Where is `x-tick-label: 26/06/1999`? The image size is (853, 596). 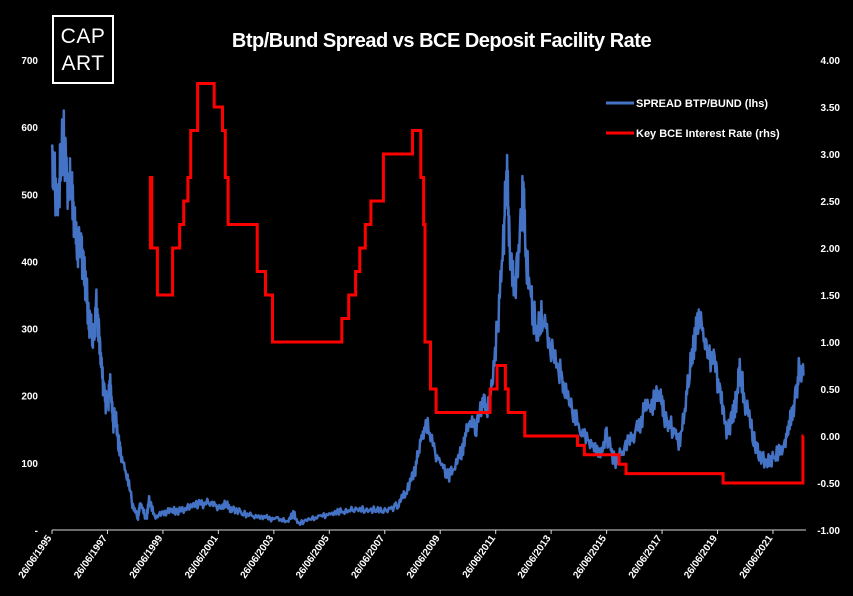 x-tick-label: 26/06/1999 is located at coordinates (147, 557).